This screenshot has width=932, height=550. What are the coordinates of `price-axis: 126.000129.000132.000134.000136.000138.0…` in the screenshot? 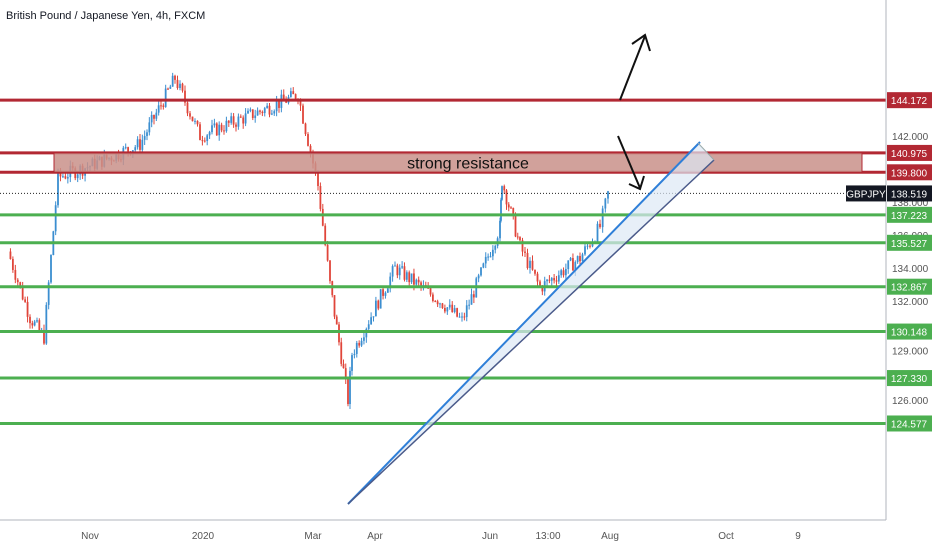 It's located at (889, 275).